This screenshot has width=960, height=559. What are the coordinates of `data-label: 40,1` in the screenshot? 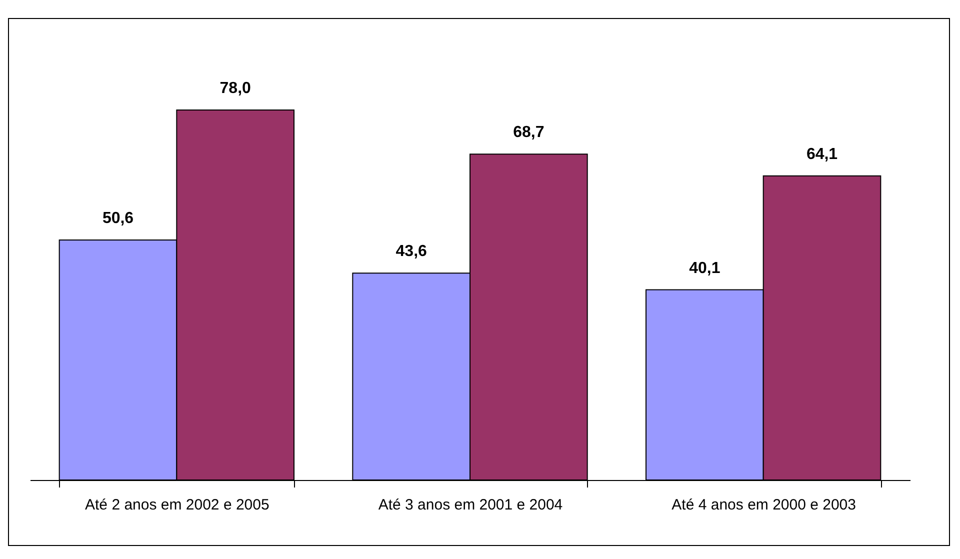 It's located at (704, 268).